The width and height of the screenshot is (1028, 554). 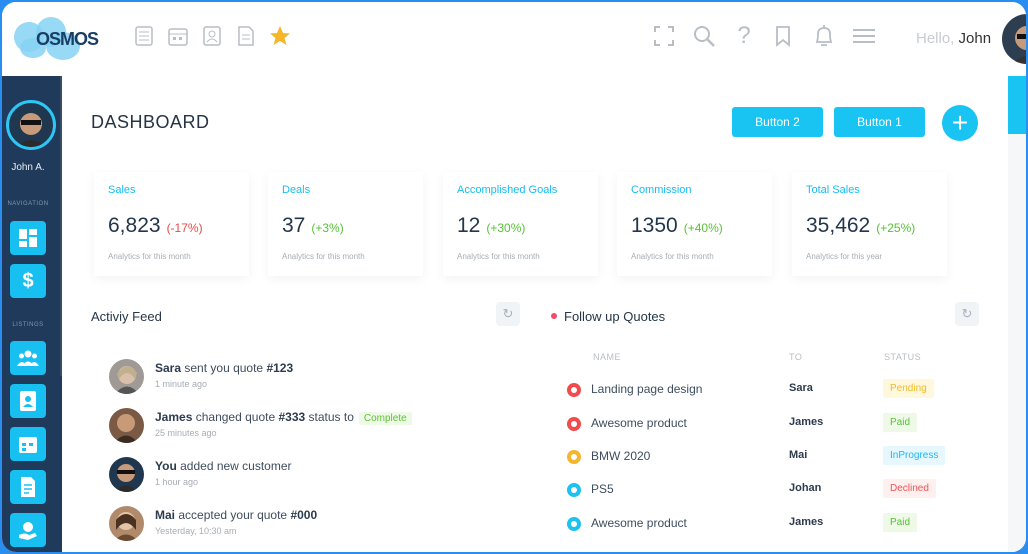 I want to click on bell-icon, so click(x=824, y=36).